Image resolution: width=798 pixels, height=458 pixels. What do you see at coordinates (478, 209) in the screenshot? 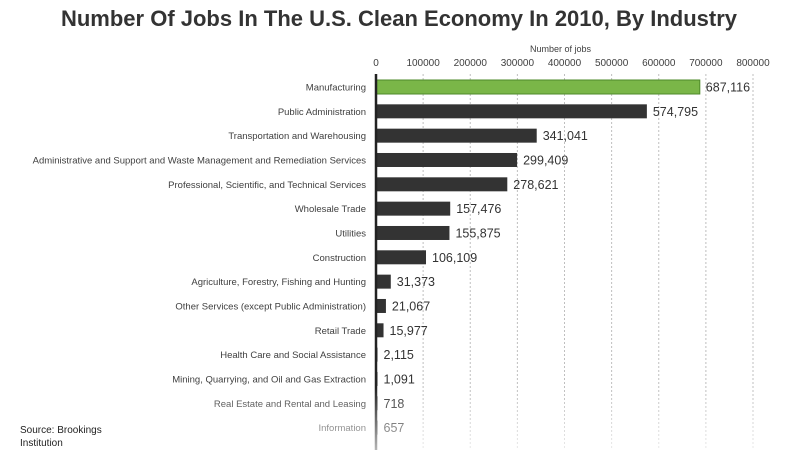
I see `value-label: 157,476` at bounding box center [478, 209].